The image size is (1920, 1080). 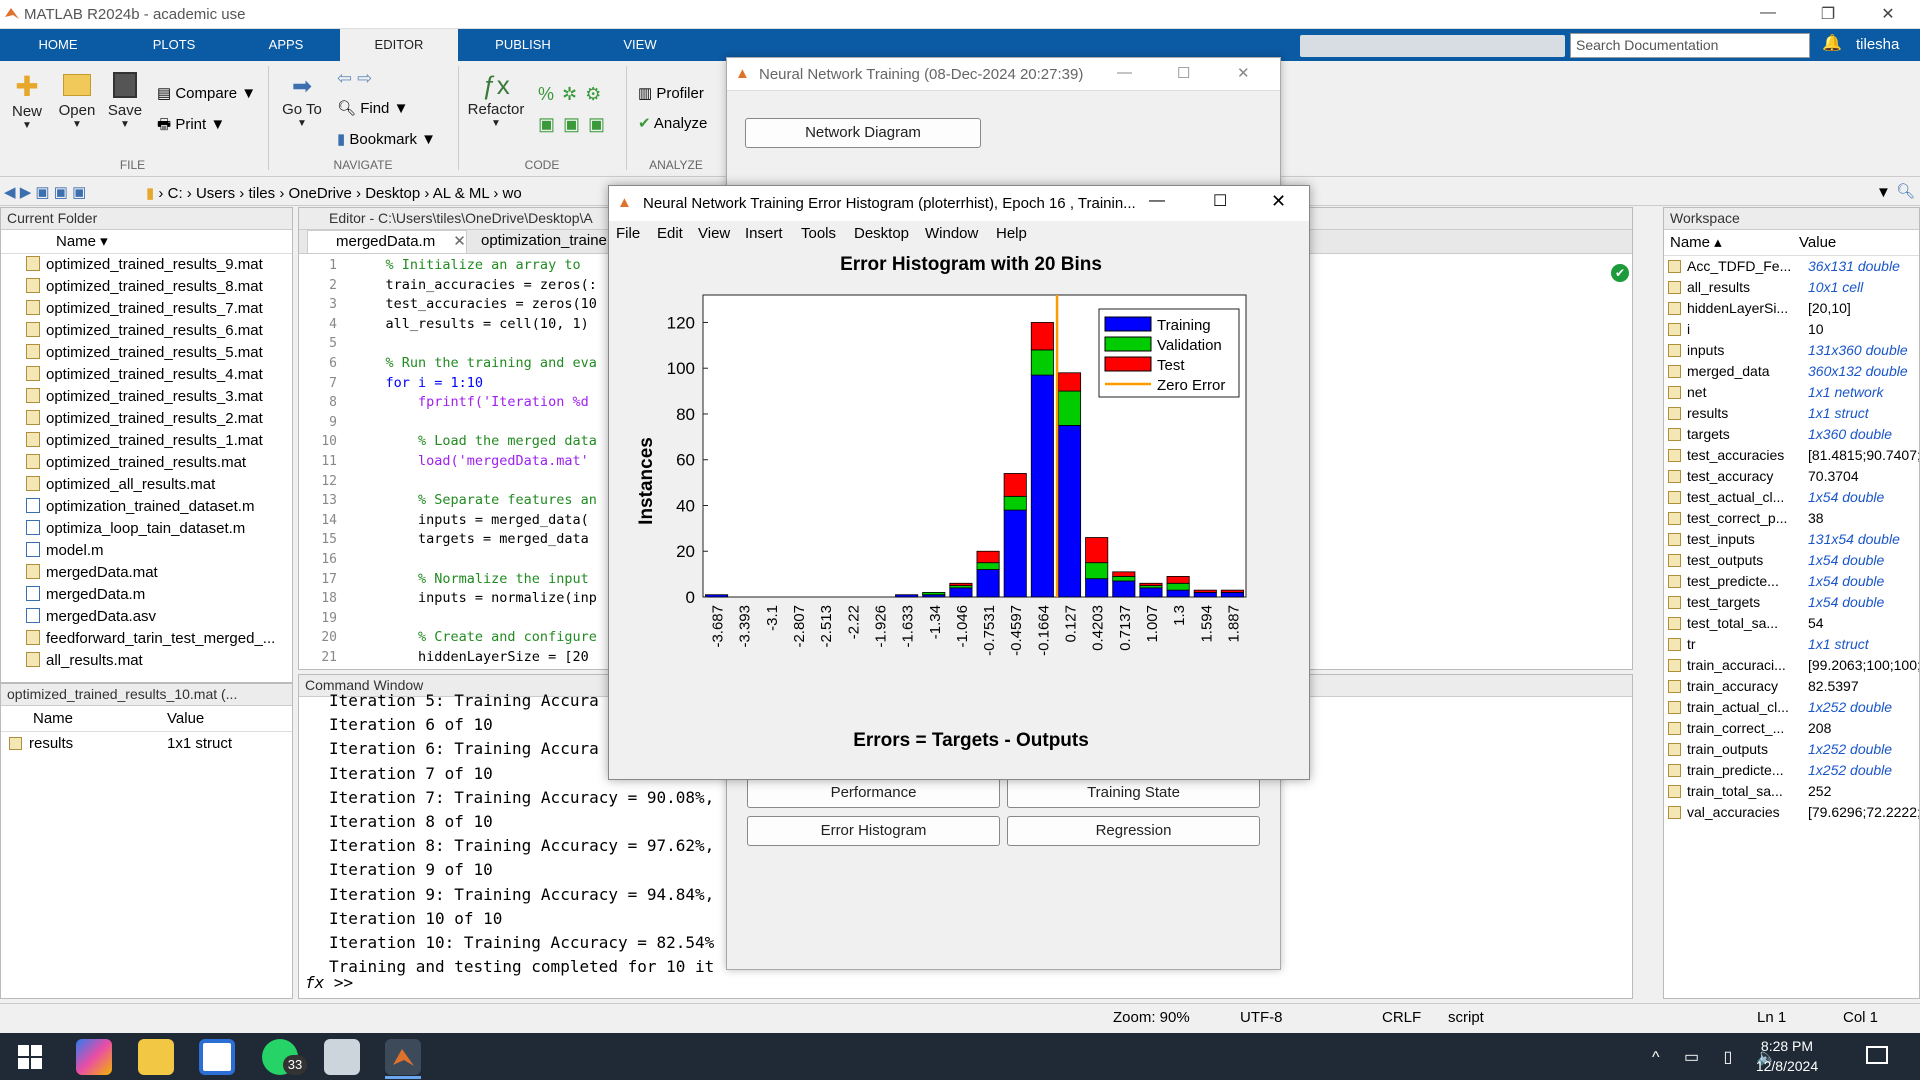 I want to click on command-prompt: fx >>, so click(x=329, y=982).